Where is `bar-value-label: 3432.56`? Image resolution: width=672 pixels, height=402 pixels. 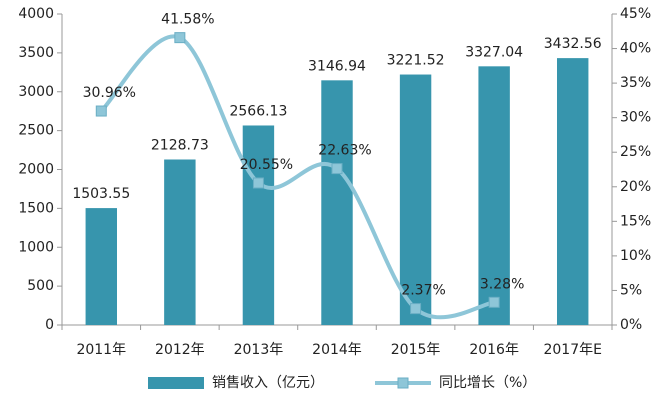 bar-value-label: 3432.56 is located at coordinates (573, 44).